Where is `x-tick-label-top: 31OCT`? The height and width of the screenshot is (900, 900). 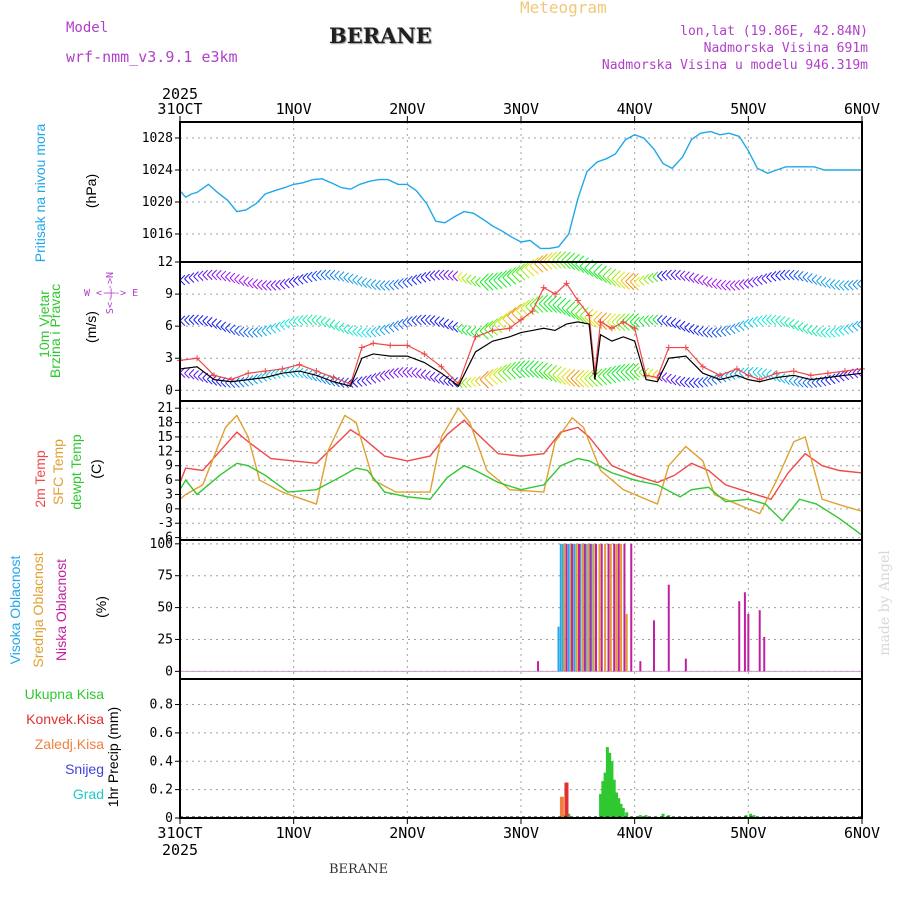
x-tick-label-top: 31OCT is located at coordinates (179, 109).